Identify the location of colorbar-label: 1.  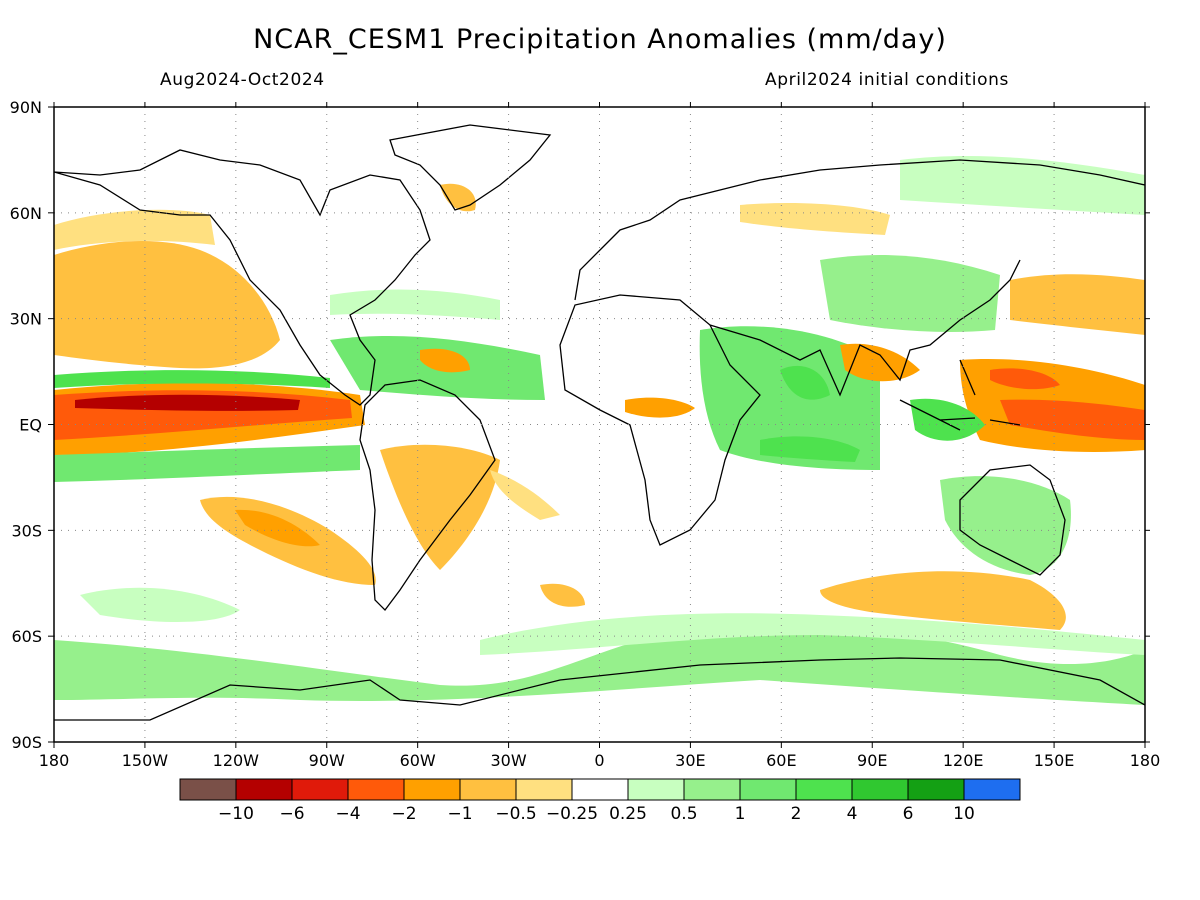
(740, 814).